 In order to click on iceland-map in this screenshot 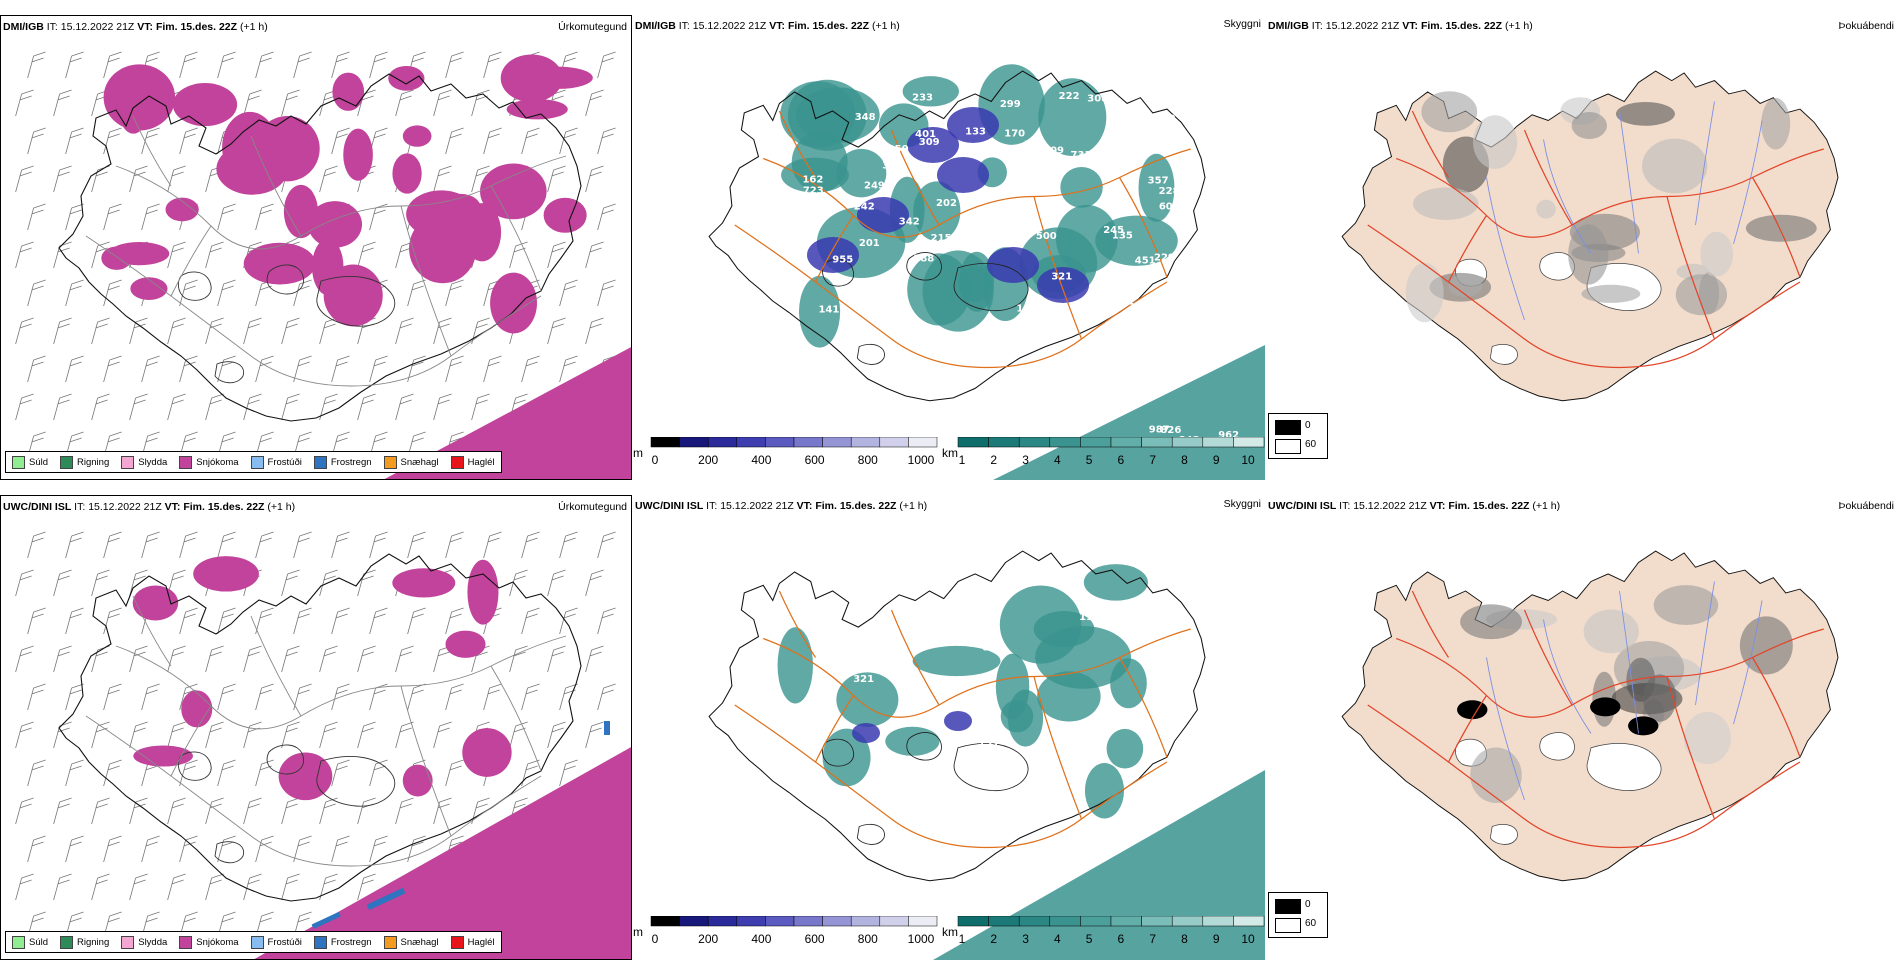, I will do `click(1590, 236)`.